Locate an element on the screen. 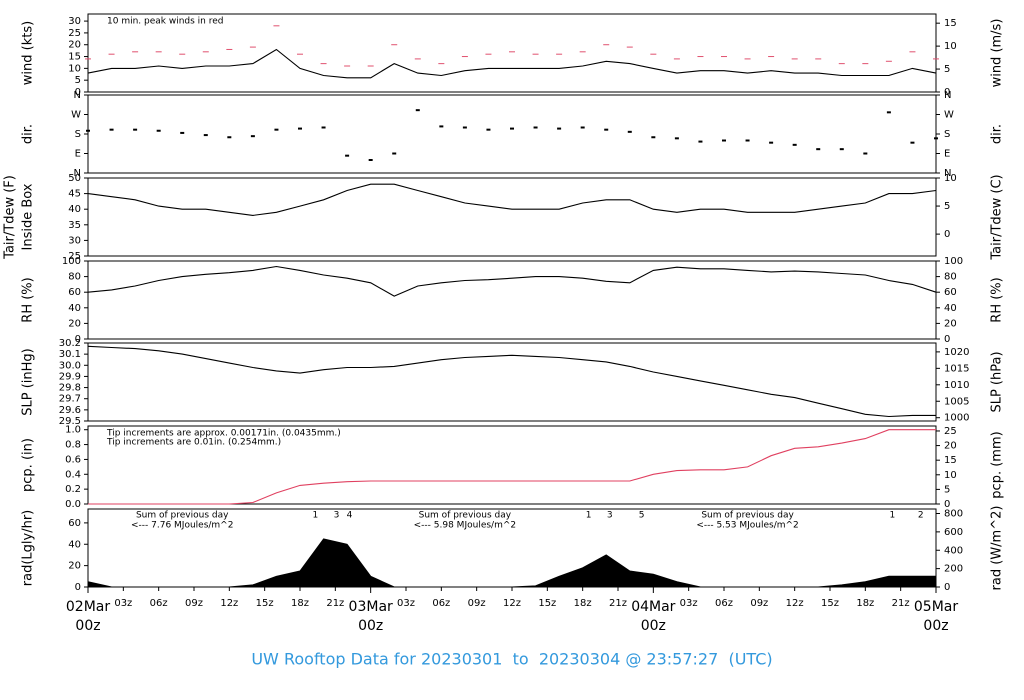  y-axis-label: RH (%) is located at coordinates (28, 299).